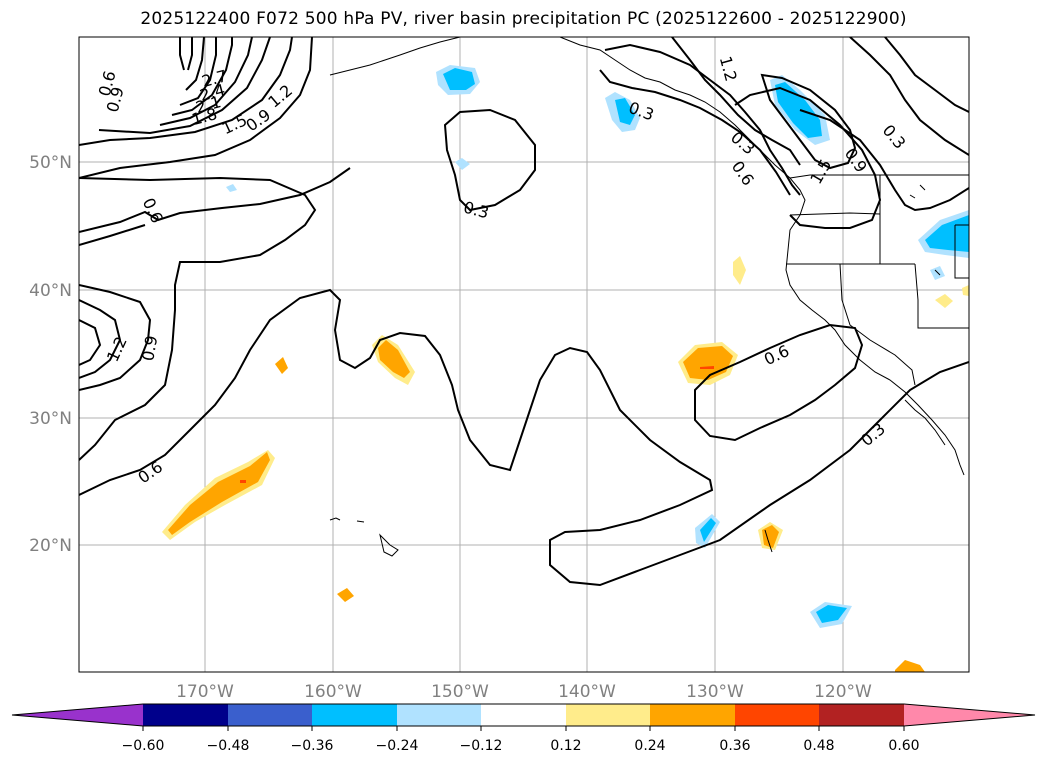 This screenshot has height=765, width=1047. Describe the element at coordinates (818, 746) in the screenshot. I see `colorbar-tick-label: 0.48` at that location.